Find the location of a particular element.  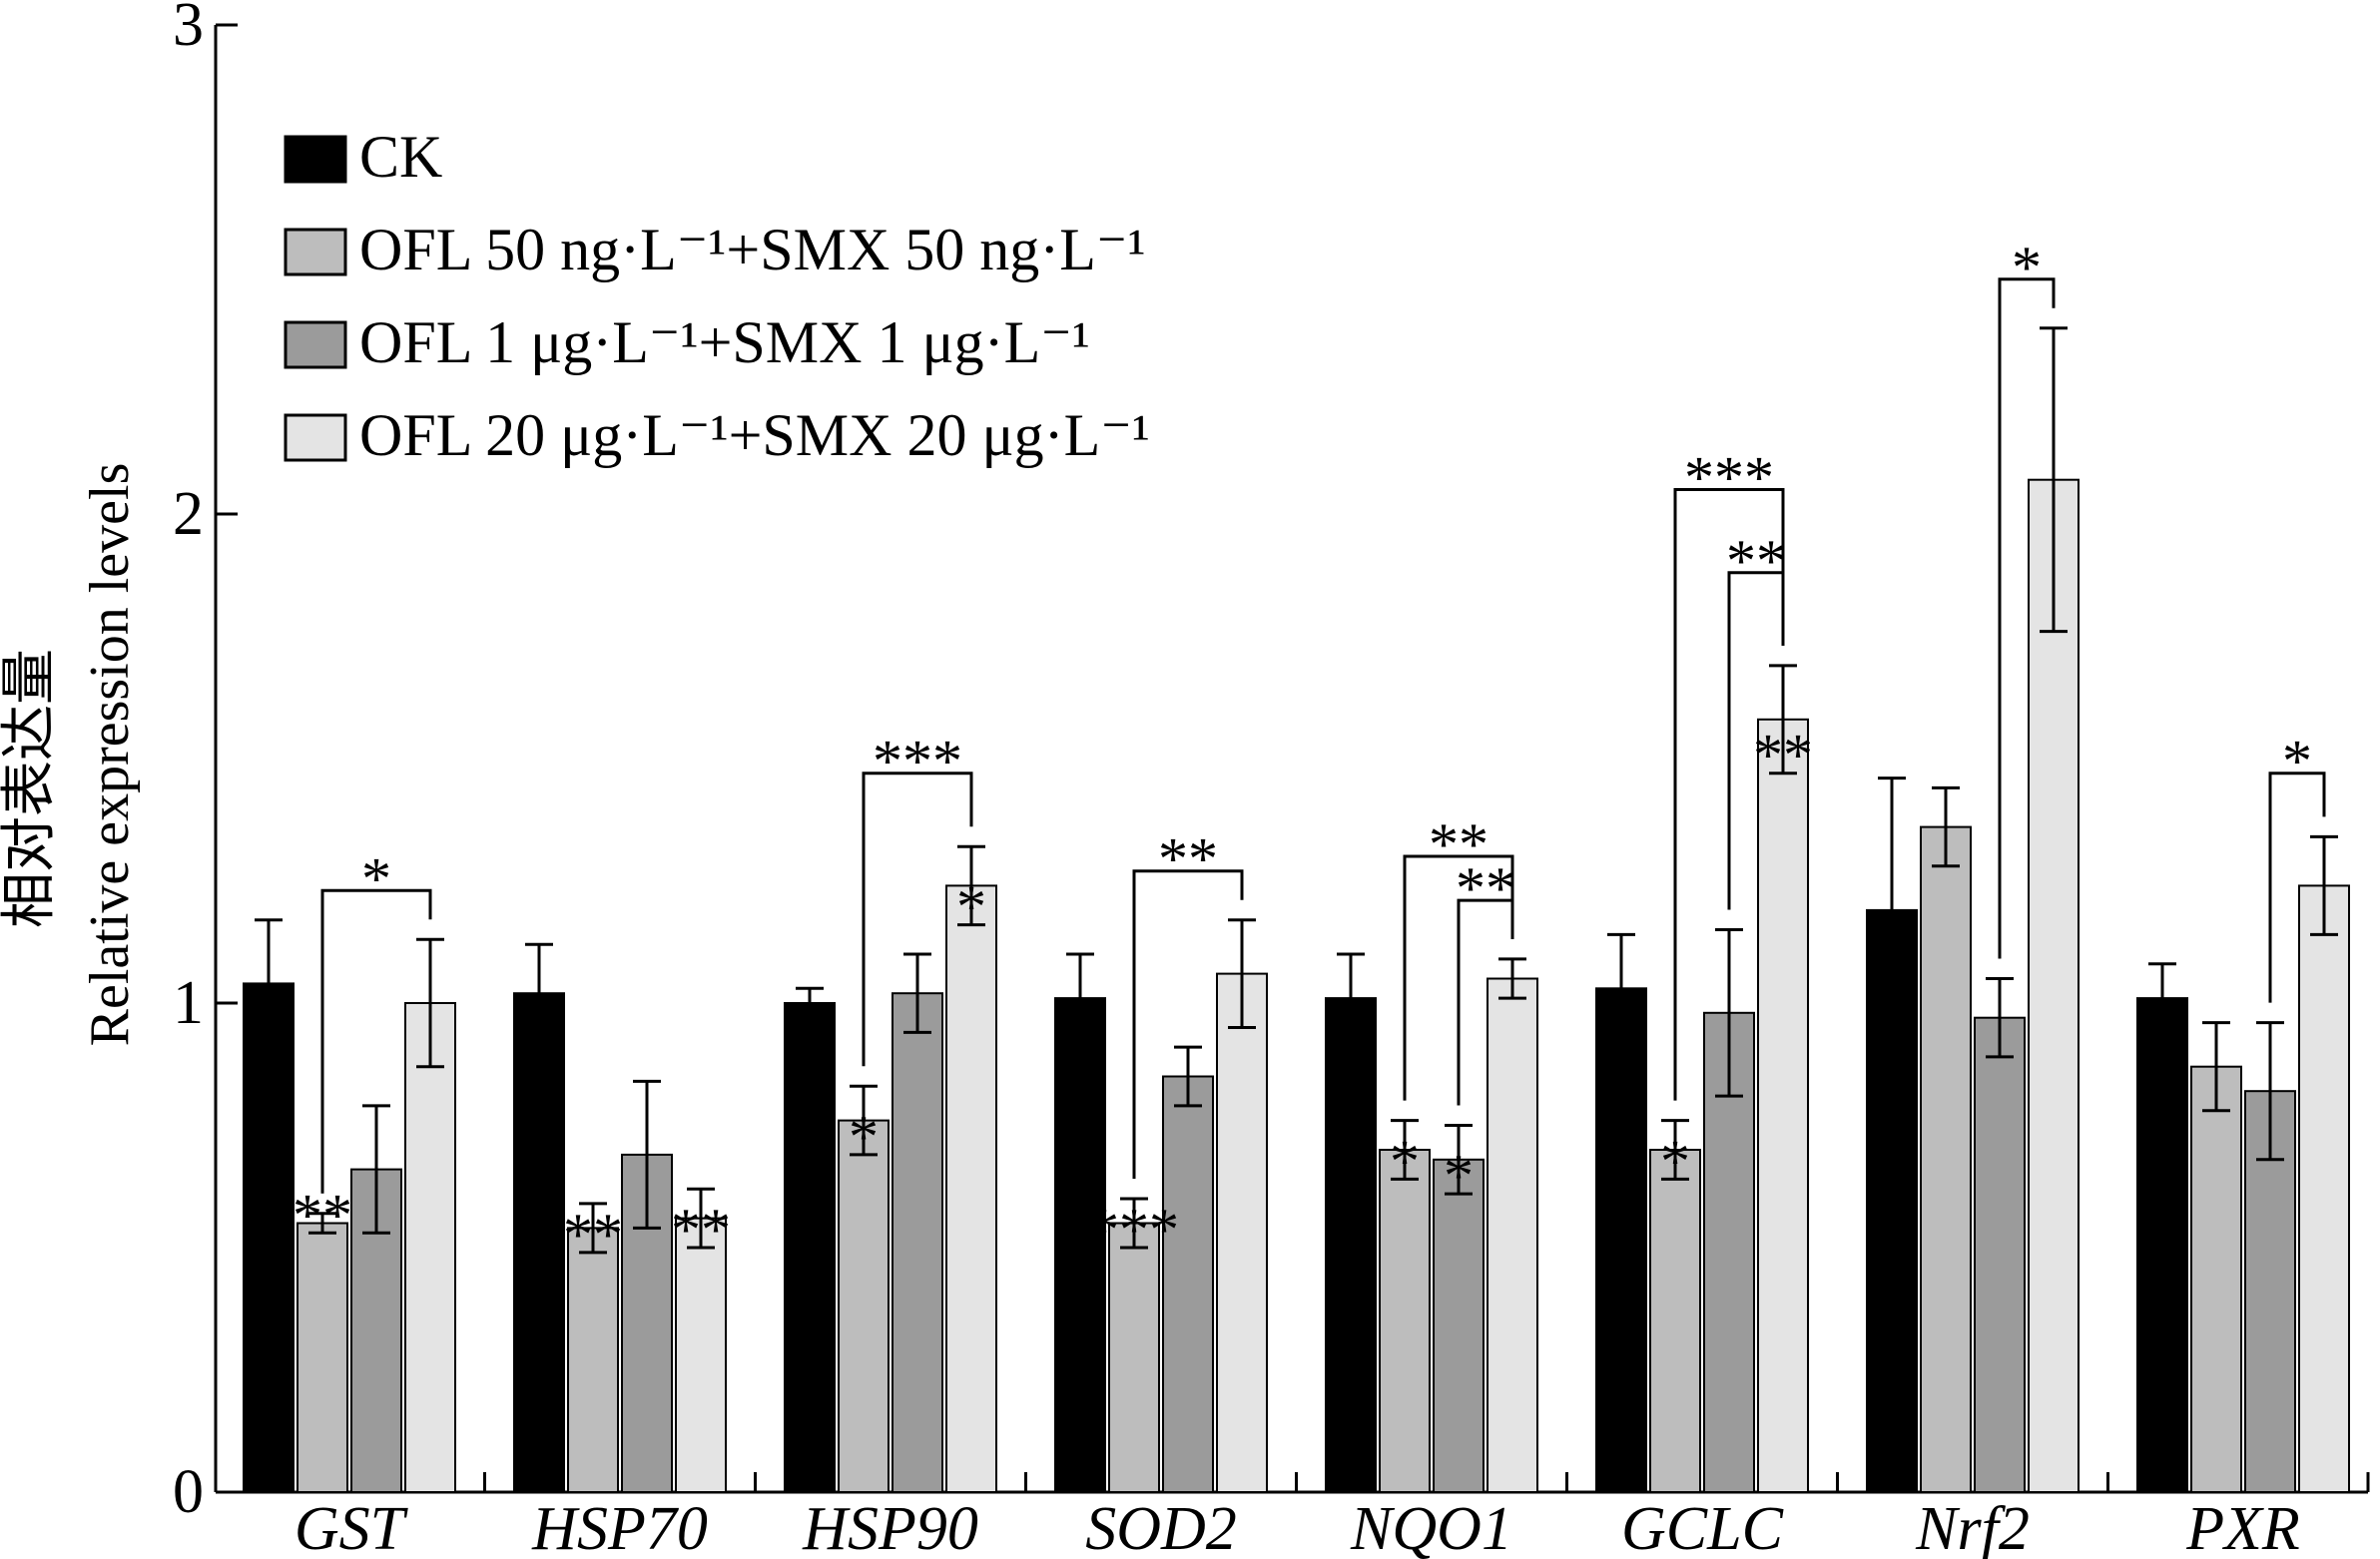

y-tick-label: 0 is located at coordinates (188, 1492).